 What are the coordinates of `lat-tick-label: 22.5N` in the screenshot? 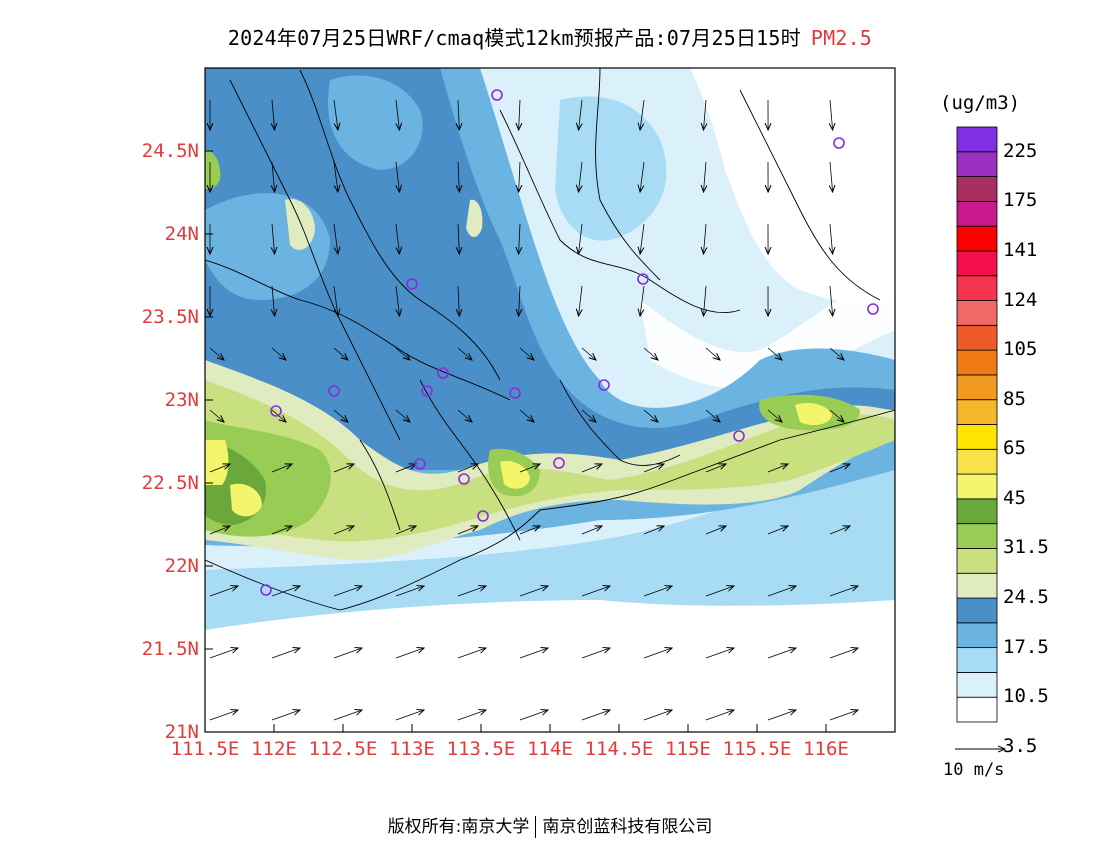 It's located at (170, 483).